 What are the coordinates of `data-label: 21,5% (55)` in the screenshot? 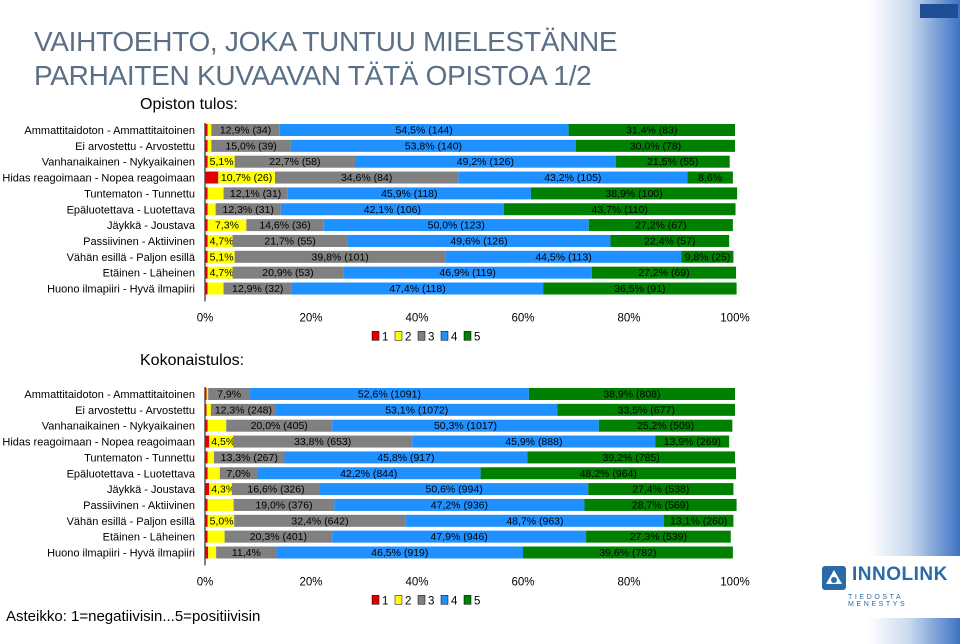 It's located at (672, 162).